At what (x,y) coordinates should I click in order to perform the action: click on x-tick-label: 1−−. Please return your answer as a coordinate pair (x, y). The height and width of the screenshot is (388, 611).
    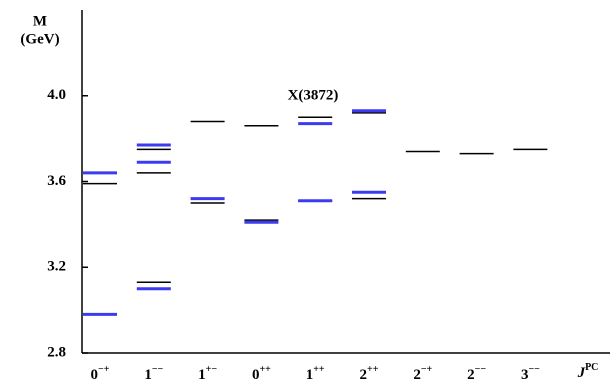
    Looking at the image, I should click on (153, 373).